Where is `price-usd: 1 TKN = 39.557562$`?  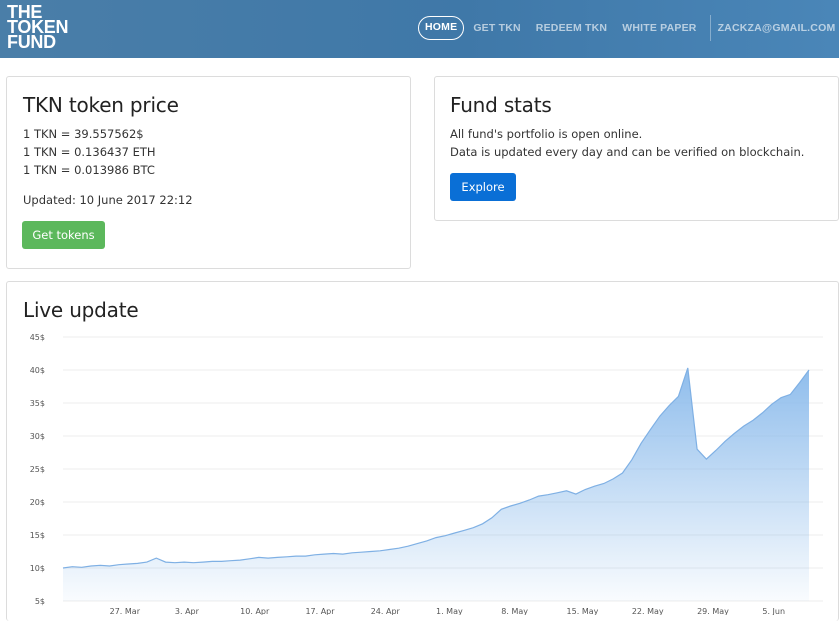
price-usd: 1 TKN = 39.557562$ is located at coordinates (83, 134).